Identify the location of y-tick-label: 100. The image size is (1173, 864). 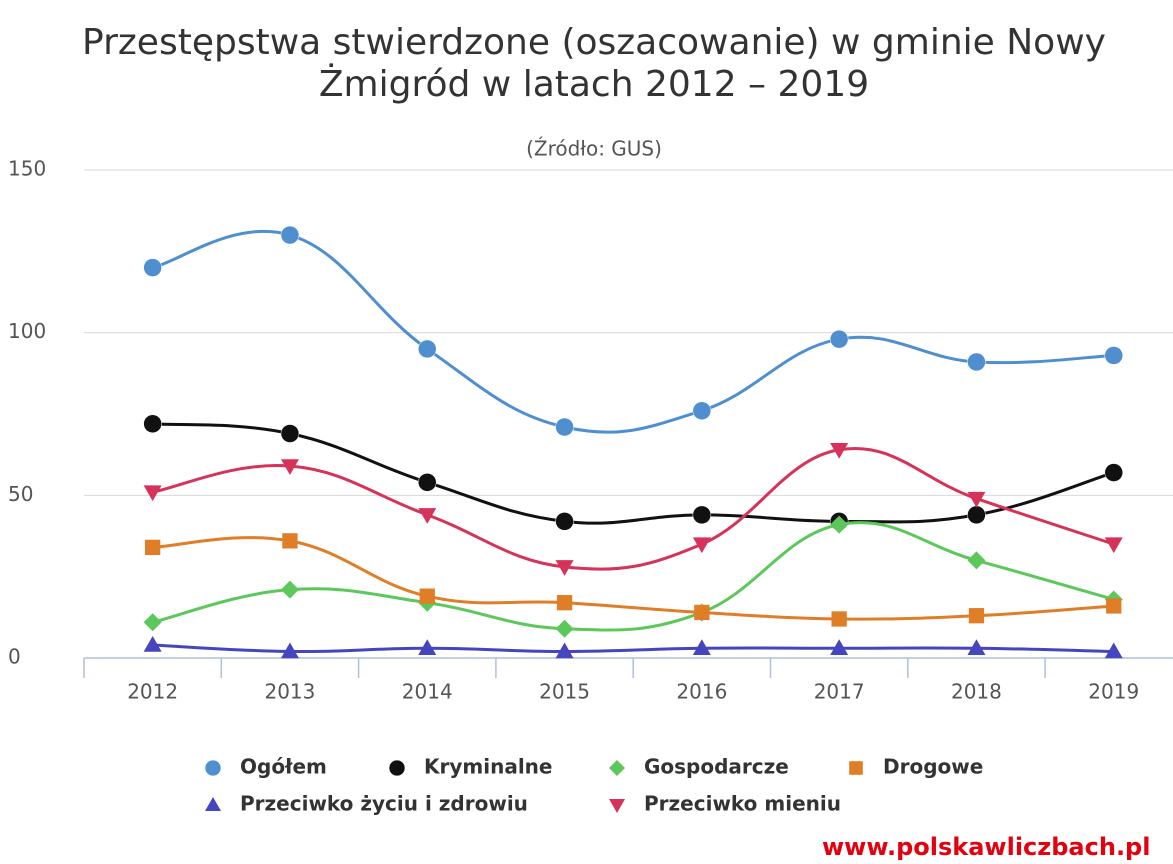
(27, 331).